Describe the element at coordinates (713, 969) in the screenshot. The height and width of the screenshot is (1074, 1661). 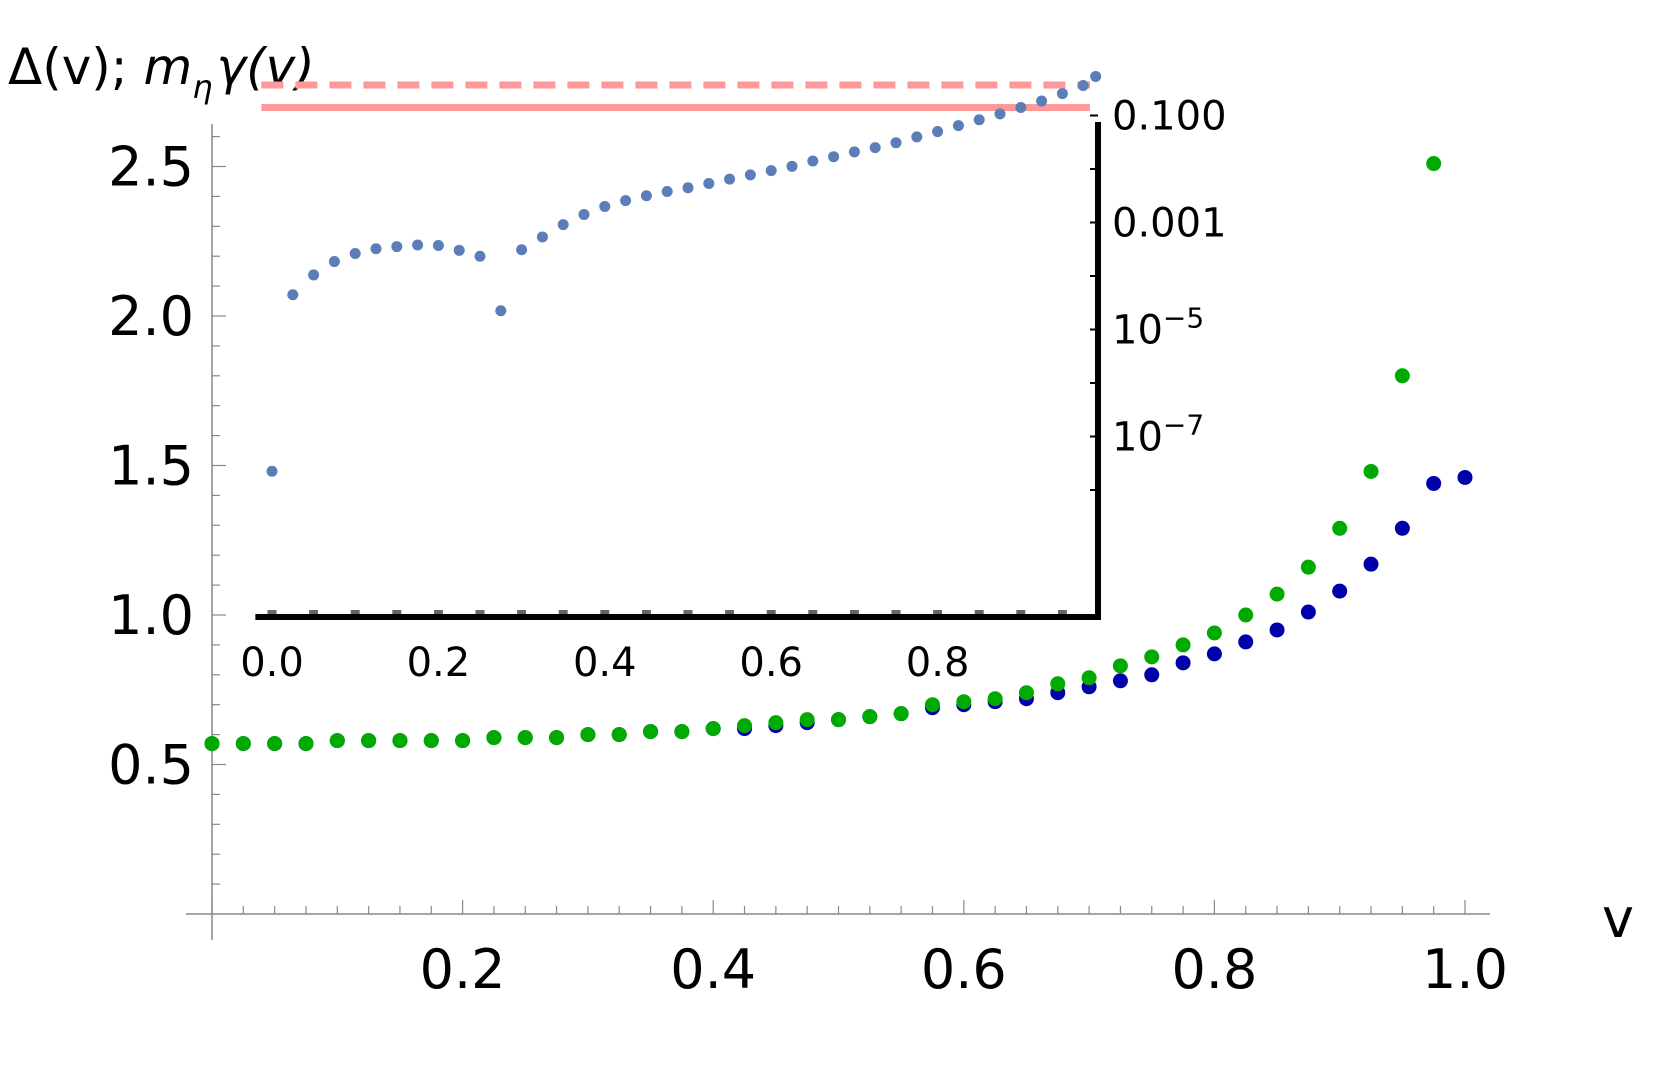
I see `main-x-tick-label: 0.4` at that location.